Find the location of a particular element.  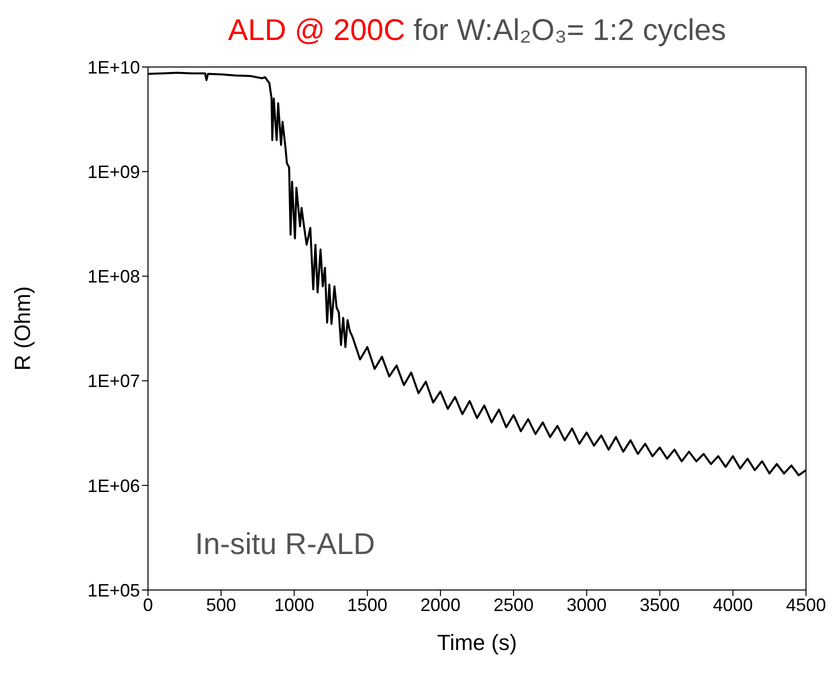

x-tick-label: 3000 is located at coordinates (586, 604).